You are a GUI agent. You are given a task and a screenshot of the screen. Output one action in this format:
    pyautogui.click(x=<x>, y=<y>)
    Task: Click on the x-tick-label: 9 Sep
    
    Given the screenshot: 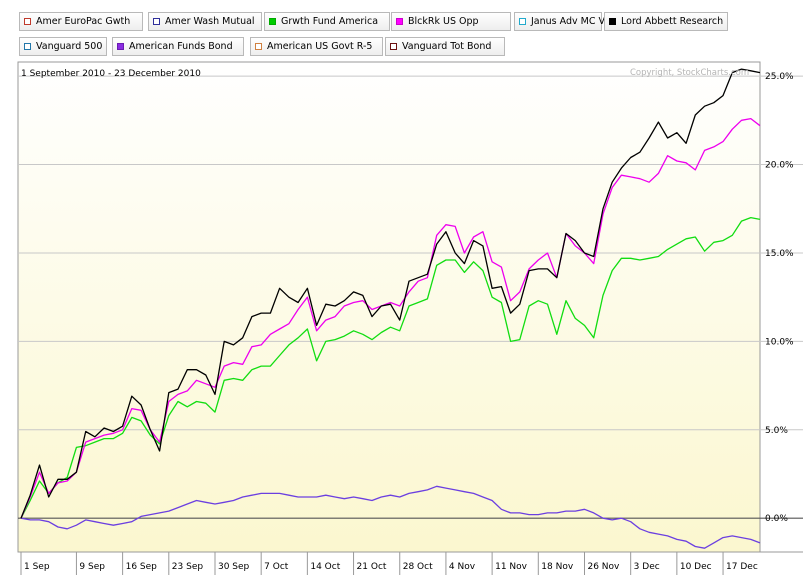 What is the action you would take?
    pyautogui.click(x=92, y=567)
    